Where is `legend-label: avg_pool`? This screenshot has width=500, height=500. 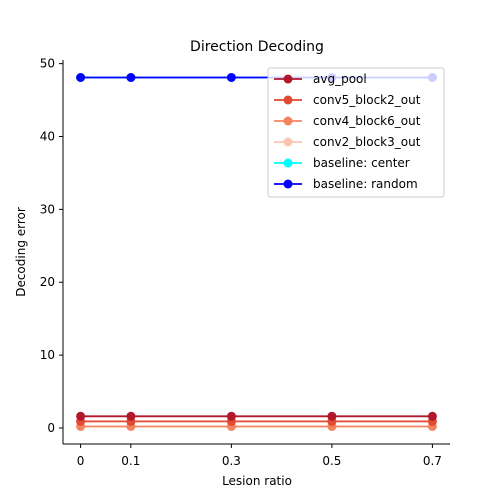 legend-label: avg_pool is located at coordinates (340, 79).